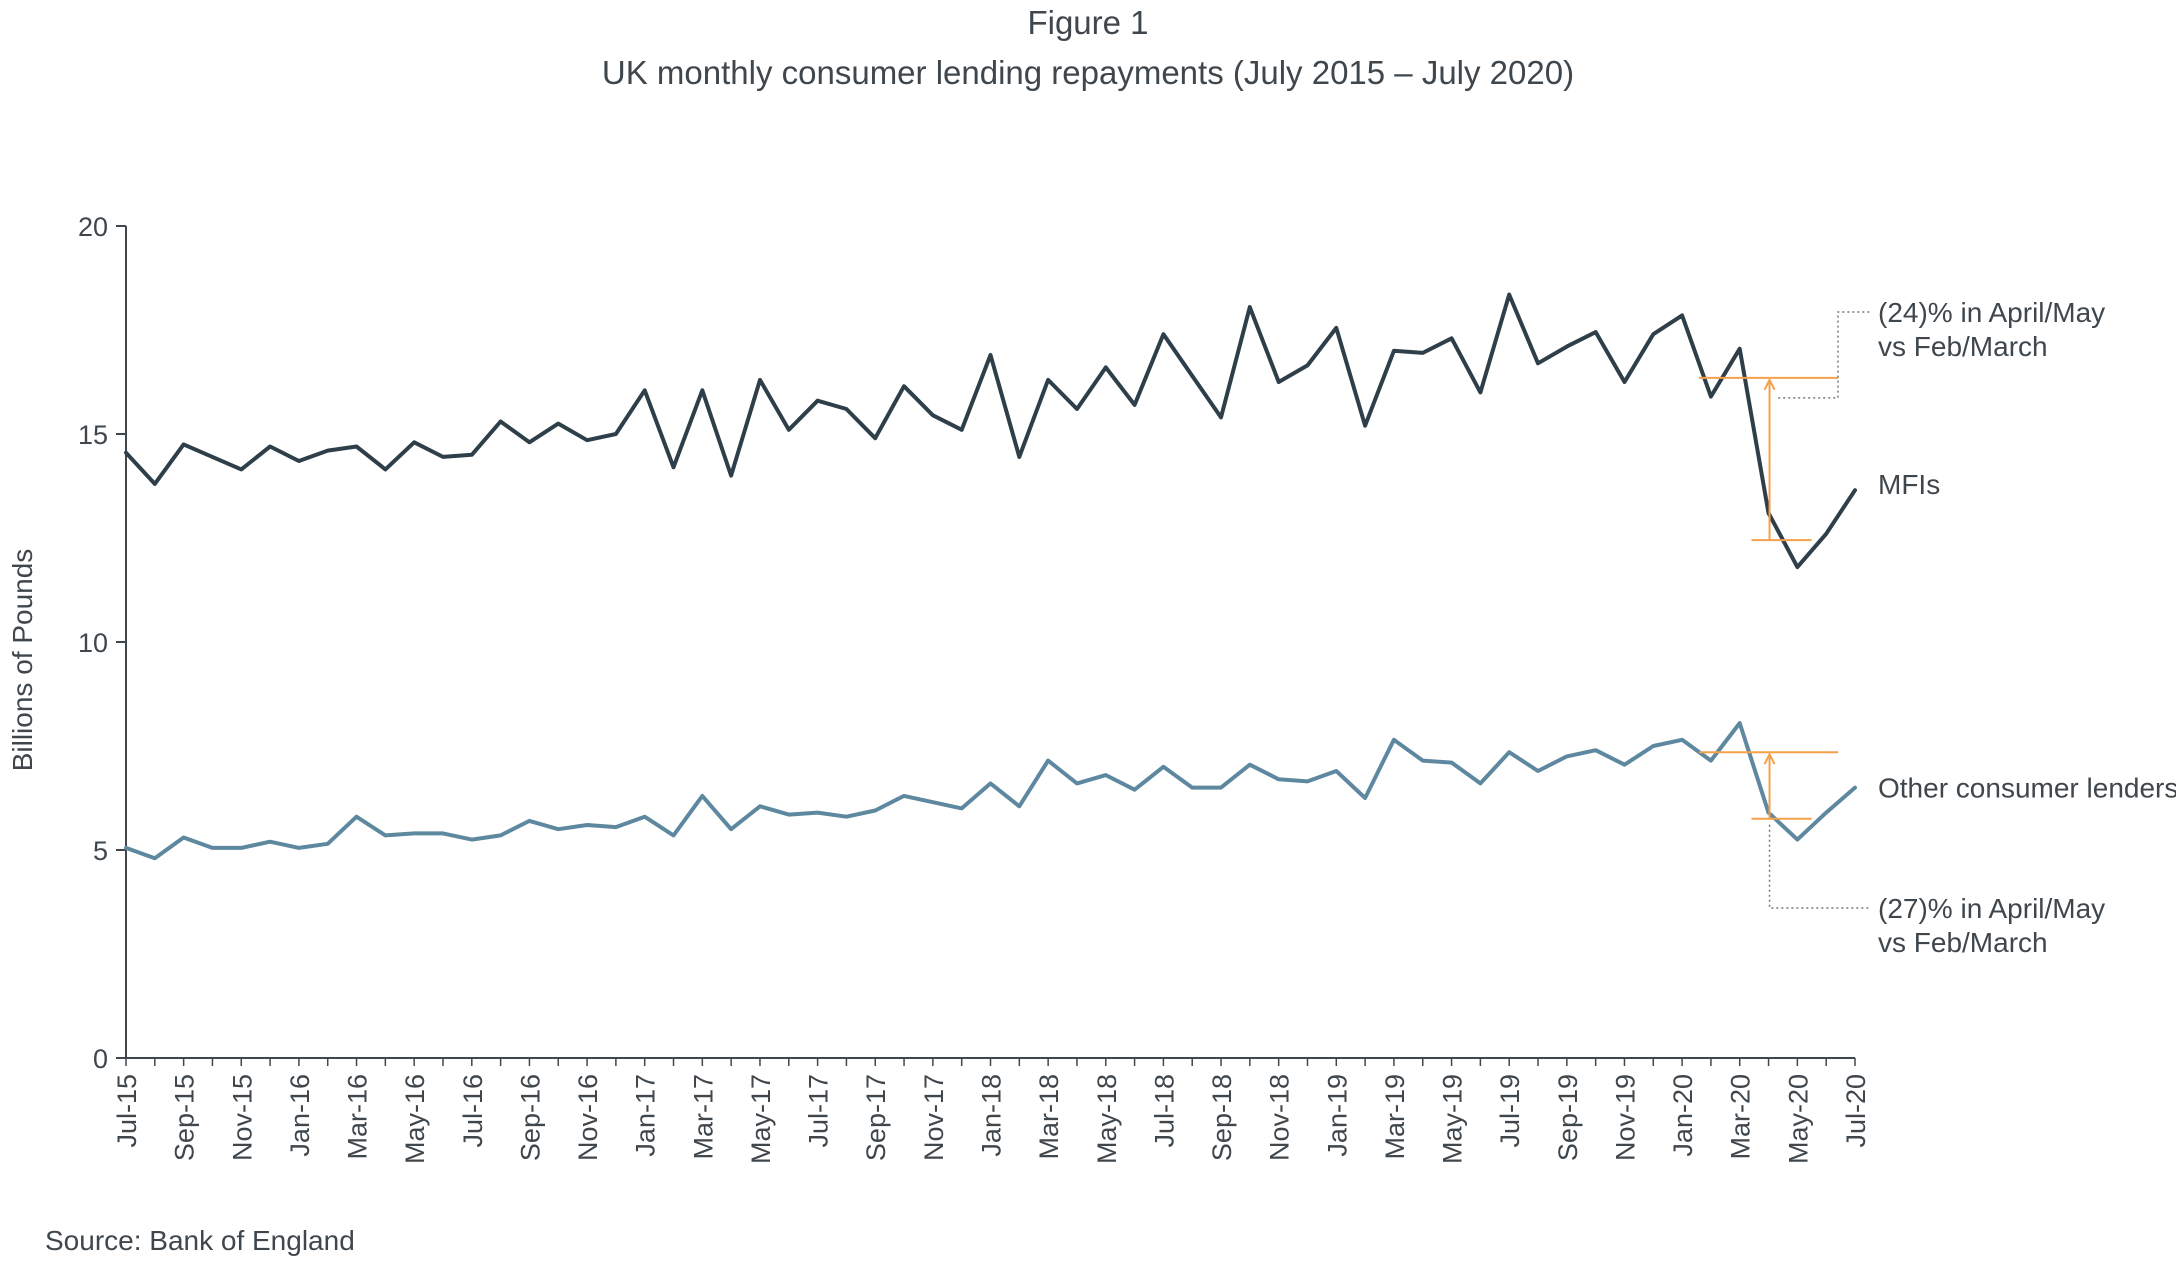 The height and width of the screenshot is (1266, 2176). What do you see at coordinates (1909, 484) in the screenshot?
I see `series-label-mfis: MFIs` at bounding box center [1909, 484].